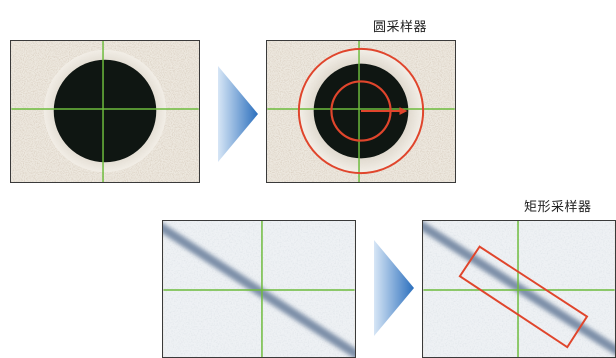  I want to click on scratch-line, so click(259, 290).